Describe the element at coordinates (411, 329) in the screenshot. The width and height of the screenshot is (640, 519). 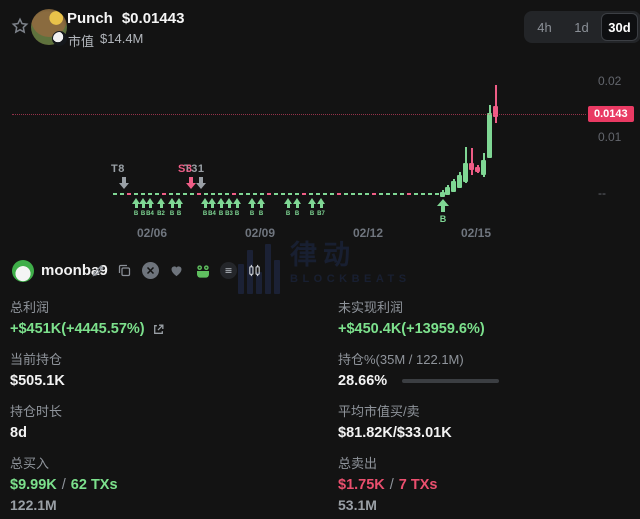
I see `stat-value: +$450.4K(+13959.6%)` at that location.